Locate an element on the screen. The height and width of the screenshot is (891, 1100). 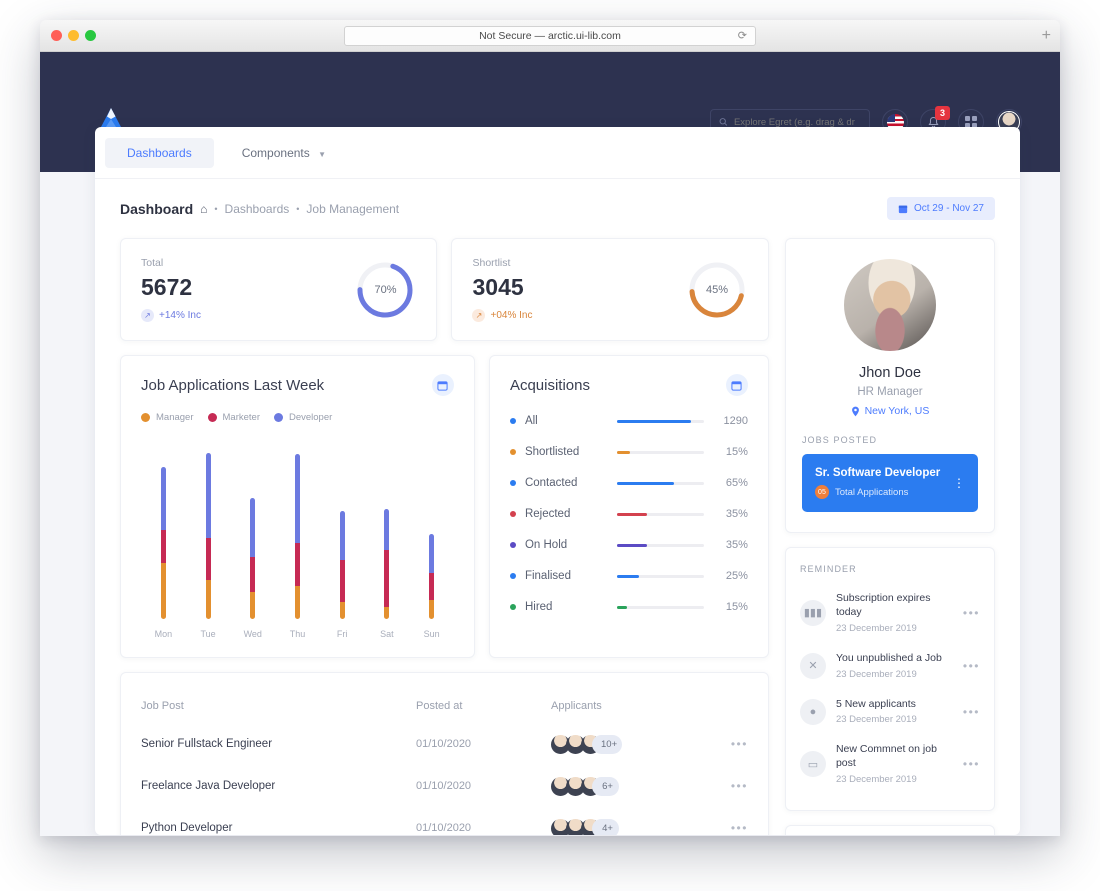
close-window-button is located at coordinates (56, 35).